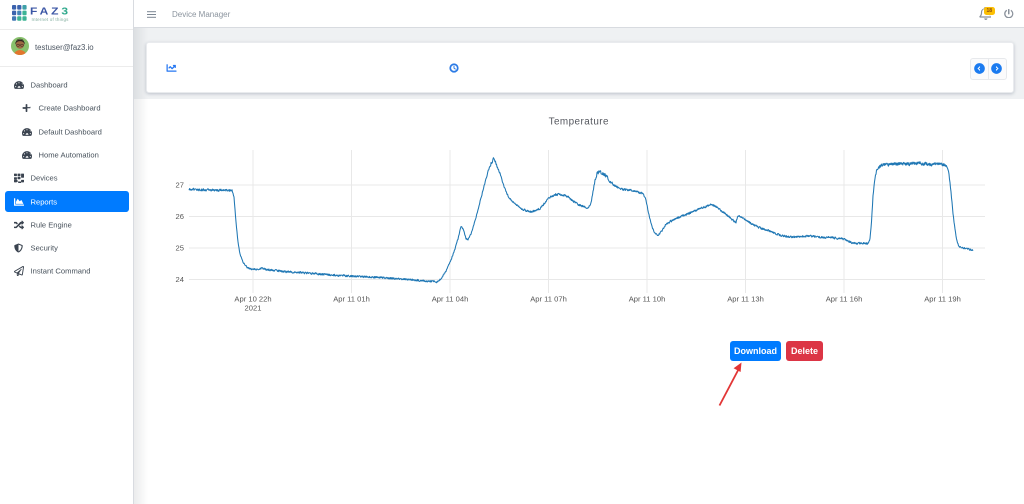 Image resolution: width=1024 pixels, height=504 pixels. What do you see at coordinates (180, 248) in the screenshot?
I see `svg-text: 25` at bounding box center [180, 248].